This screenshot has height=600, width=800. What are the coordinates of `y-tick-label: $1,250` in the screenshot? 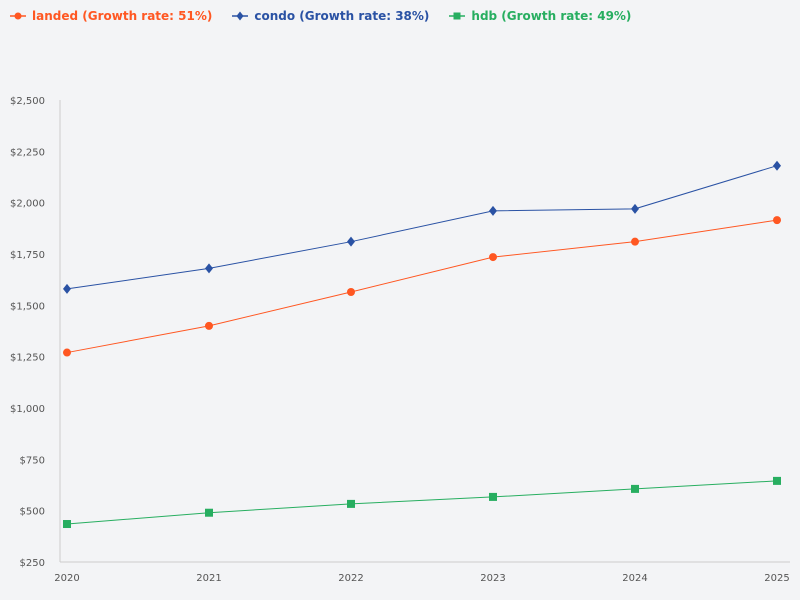 It's located at (27, 358).